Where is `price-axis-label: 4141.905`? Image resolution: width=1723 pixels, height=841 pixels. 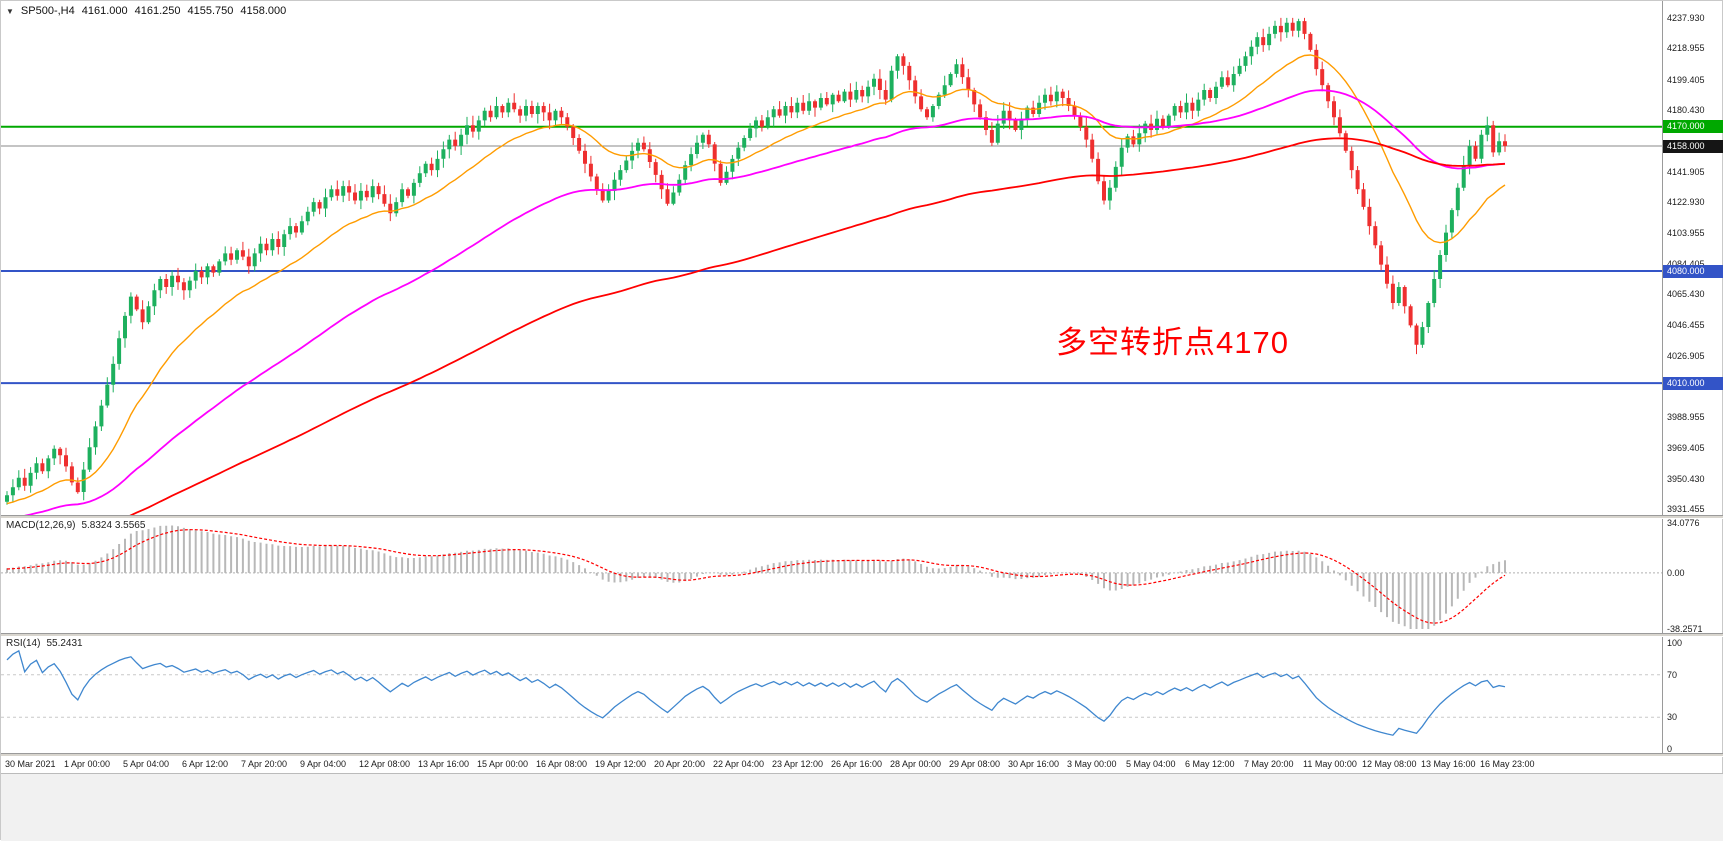 price-axis-label: 4141.905 is located at coordinates (1686, 171).